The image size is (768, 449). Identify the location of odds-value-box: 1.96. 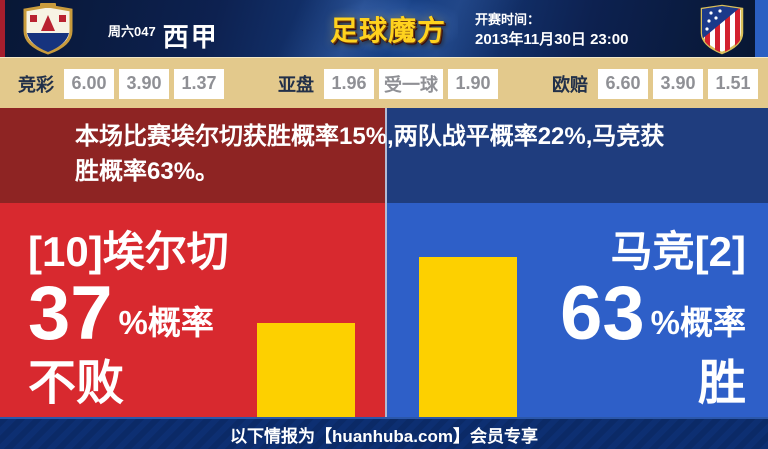
(349, 83).